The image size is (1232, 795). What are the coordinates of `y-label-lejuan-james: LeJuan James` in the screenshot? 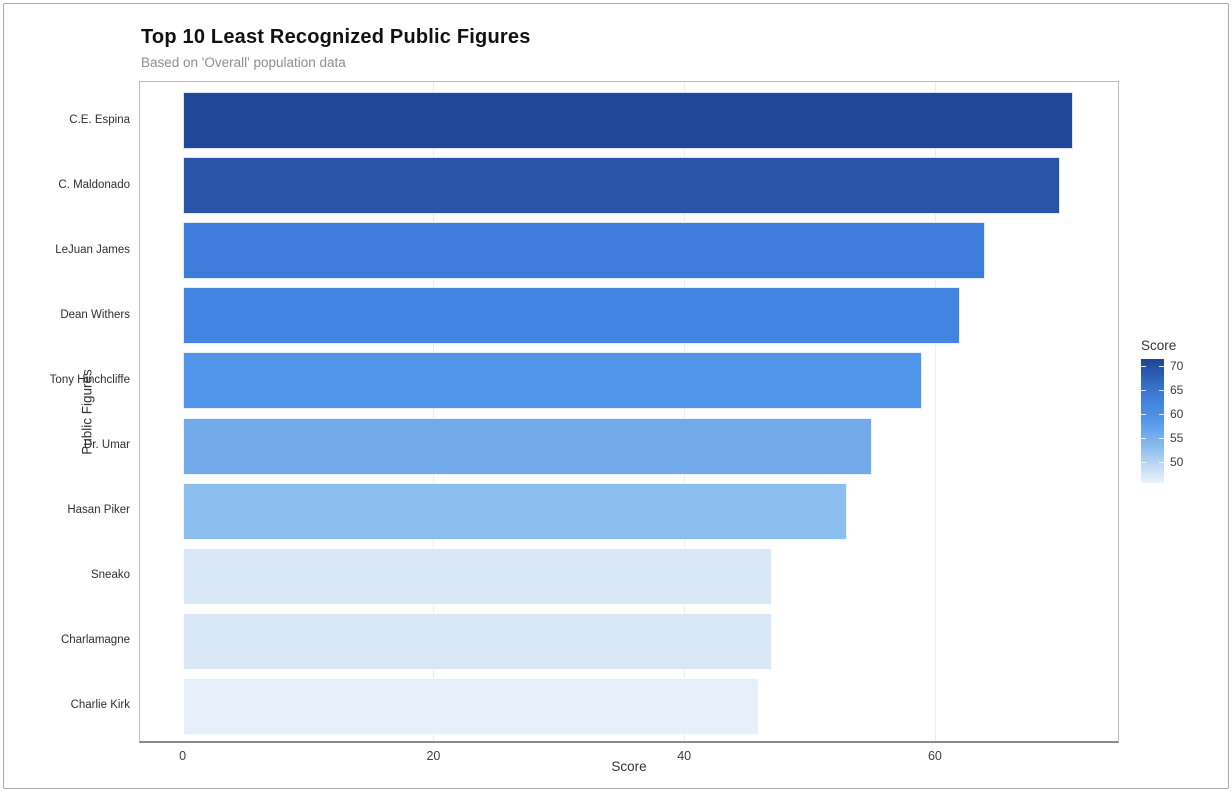 It's located at (92, 249).